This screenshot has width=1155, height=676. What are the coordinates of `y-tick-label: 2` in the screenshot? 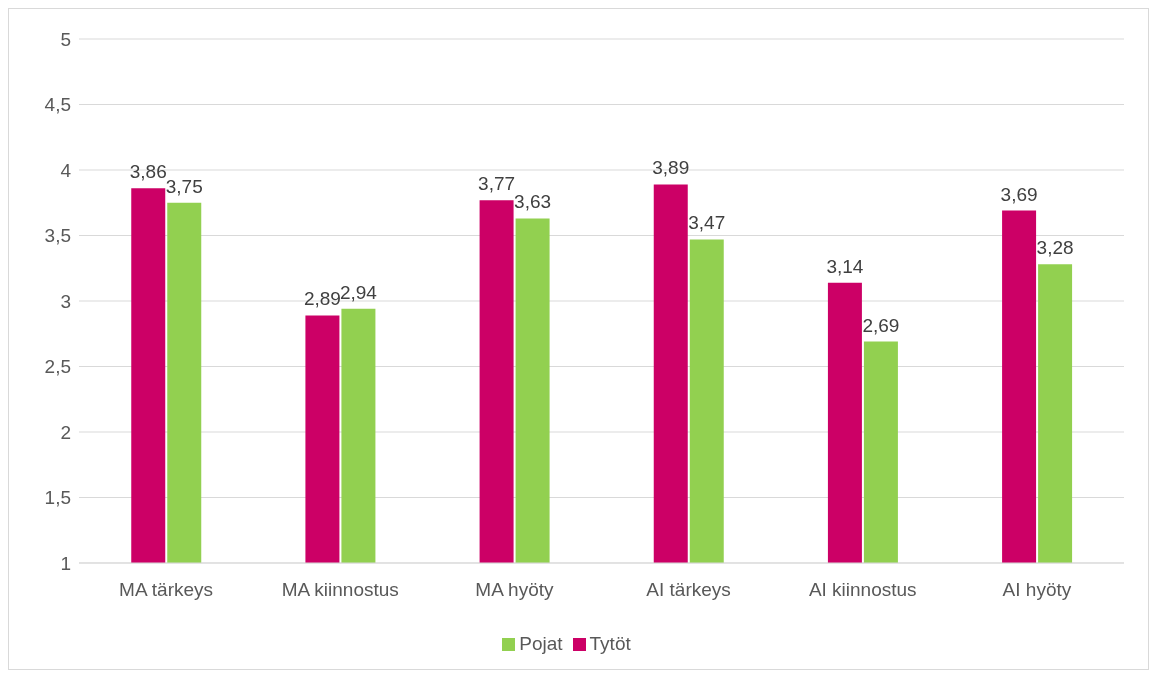 It's located at (65, 432).